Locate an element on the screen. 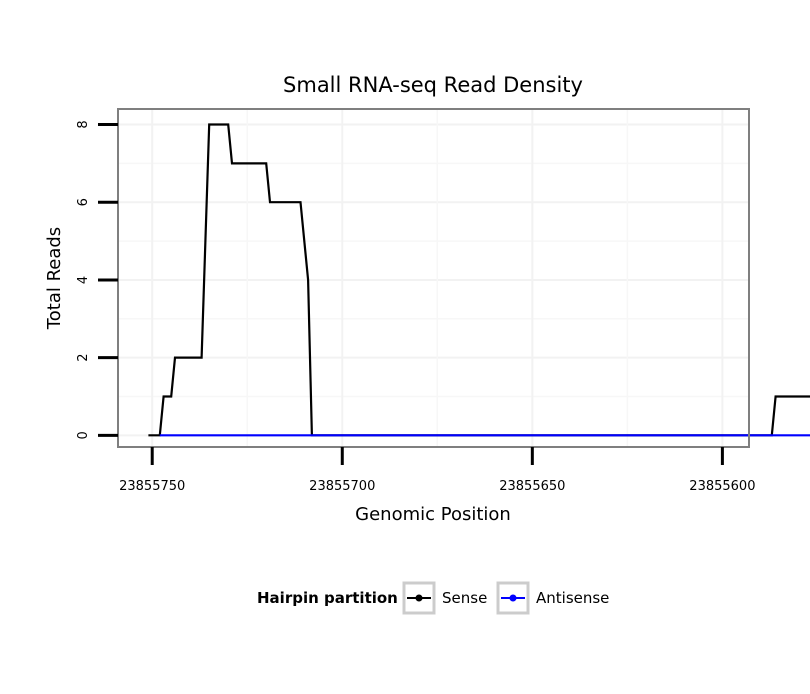 The image size is (810, 694). x-tick-label: 23855700 is located at coordinates (342, 486).